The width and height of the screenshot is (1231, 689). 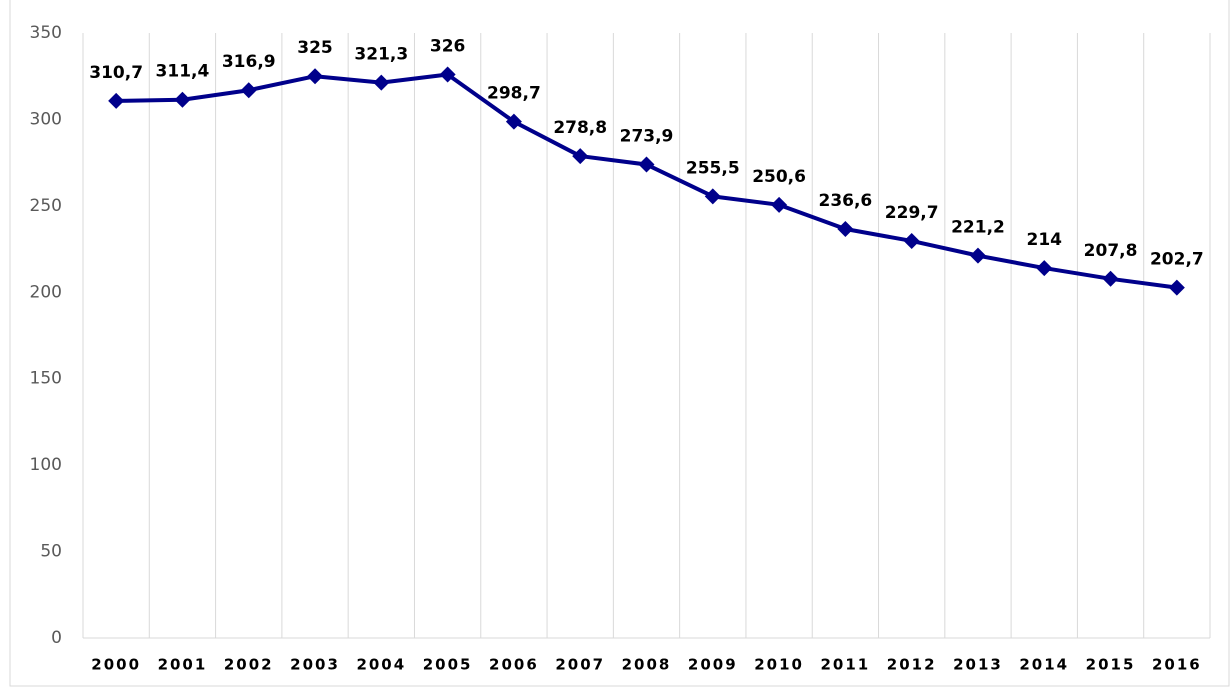 I want to click on y-tick-label: 150, so click(x=46, y=379).